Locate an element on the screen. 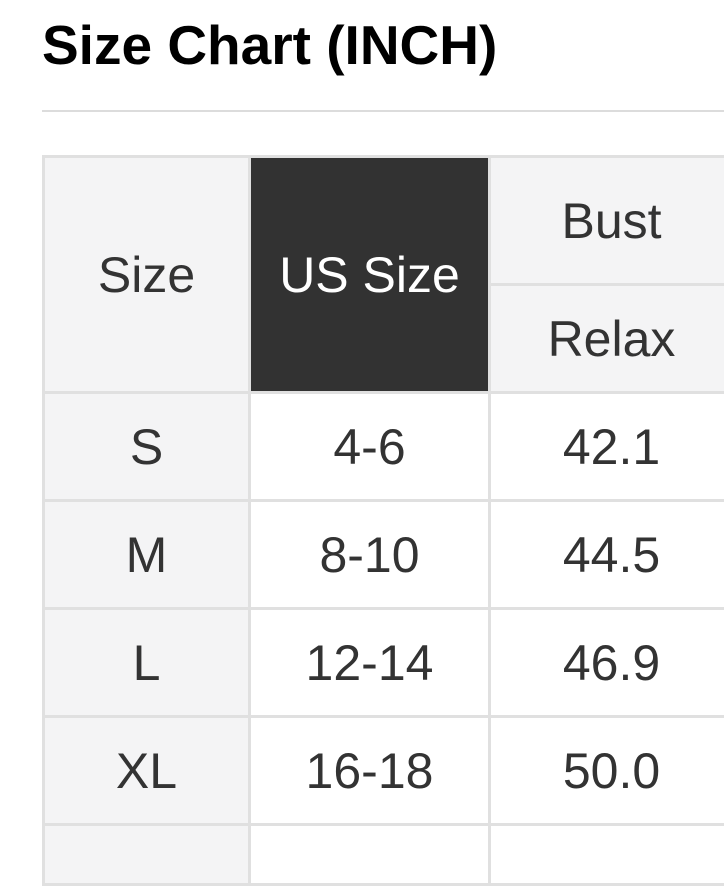  table-row-l: L 12-14 46.9 is located at coordinates (384, 663).